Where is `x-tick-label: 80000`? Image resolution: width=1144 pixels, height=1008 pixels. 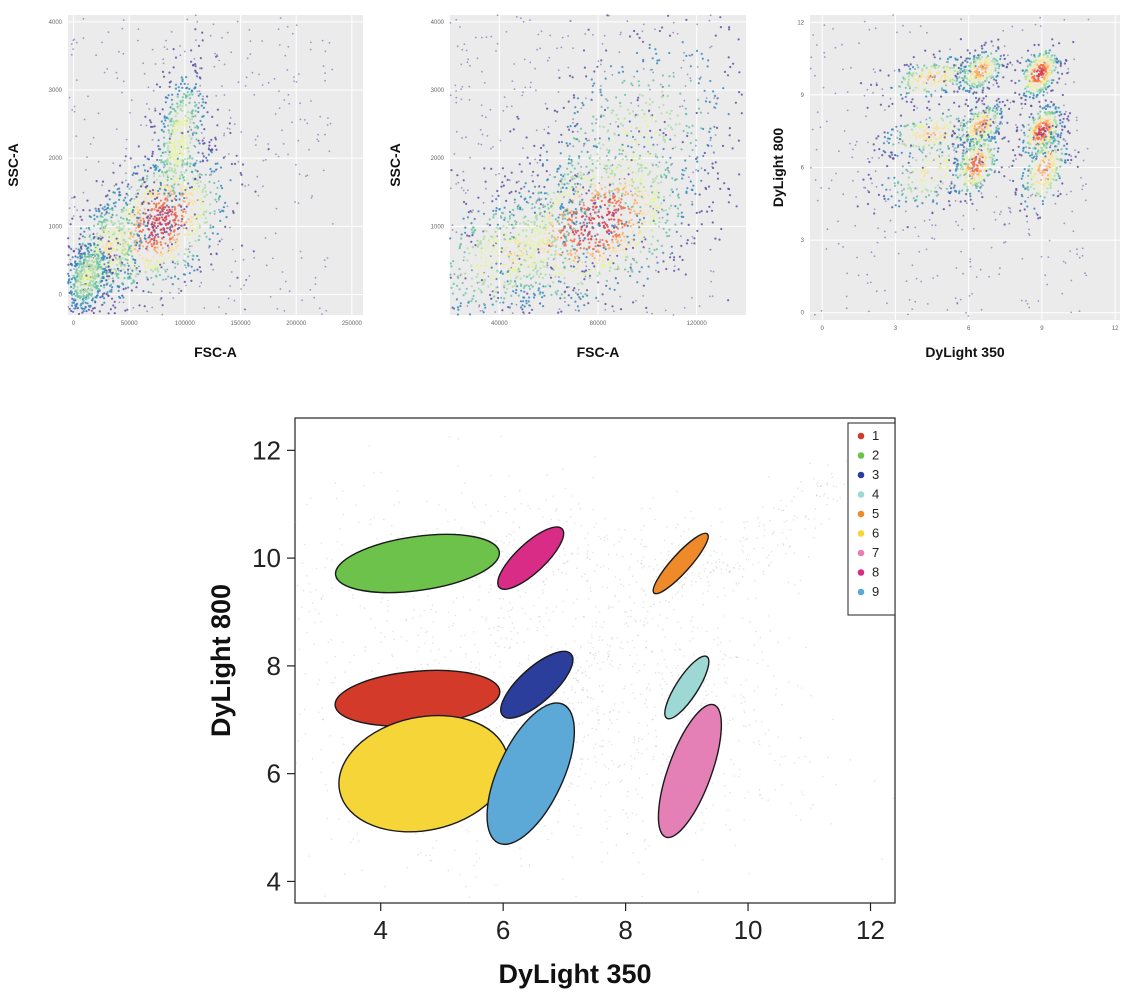 x-tick-label: 80000 is located at coordinates (598, 324).